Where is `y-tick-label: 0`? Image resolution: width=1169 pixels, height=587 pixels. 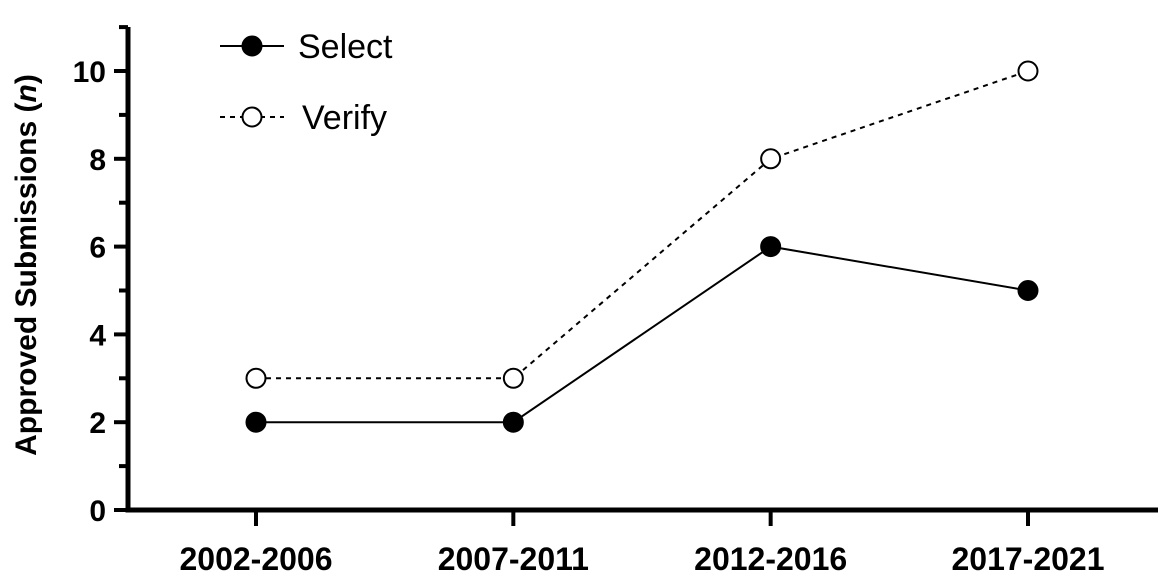
y-tick-label: 0 is located at coordinates (97, 511).